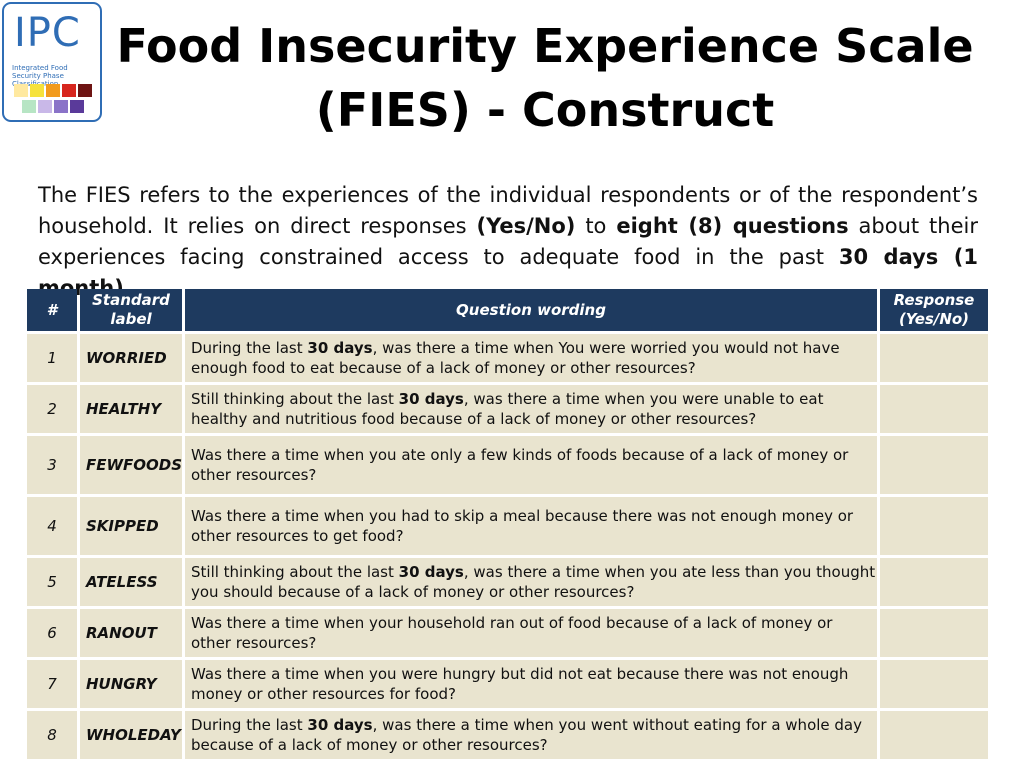  I want to click on row-standard-label: SKIPPED, so click(131, 526).